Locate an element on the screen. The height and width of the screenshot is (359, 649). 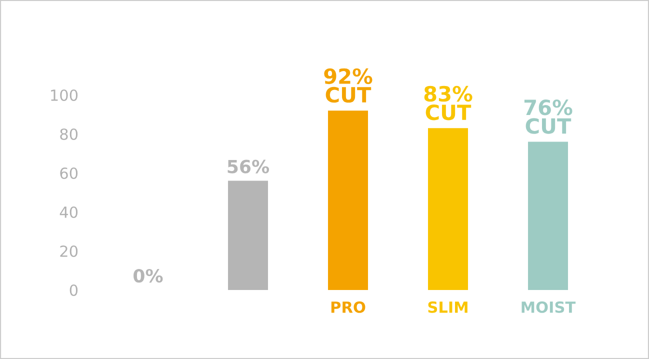
y-tick-label: 100 is located at coordinates (64, 95).